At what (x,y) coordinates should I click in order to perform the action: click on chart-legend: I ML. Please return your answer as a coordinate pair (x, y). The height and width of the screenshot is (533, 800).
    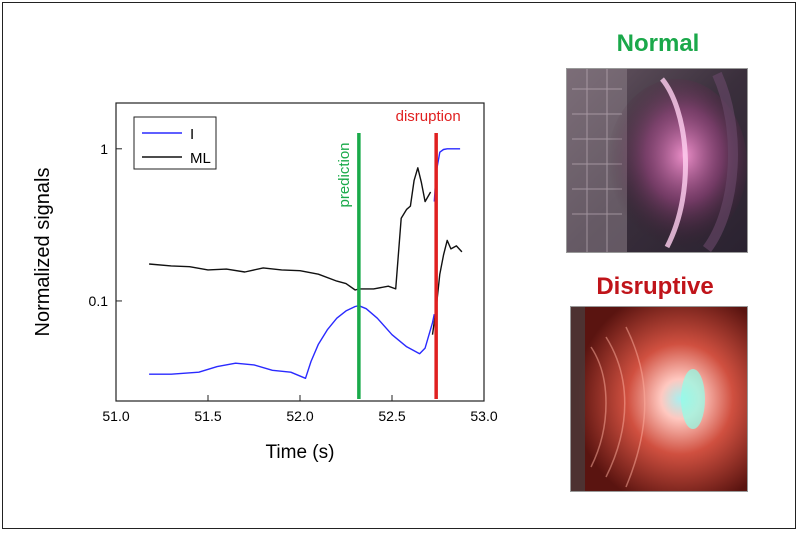
    Looking at the image, I should click on (175, 143).